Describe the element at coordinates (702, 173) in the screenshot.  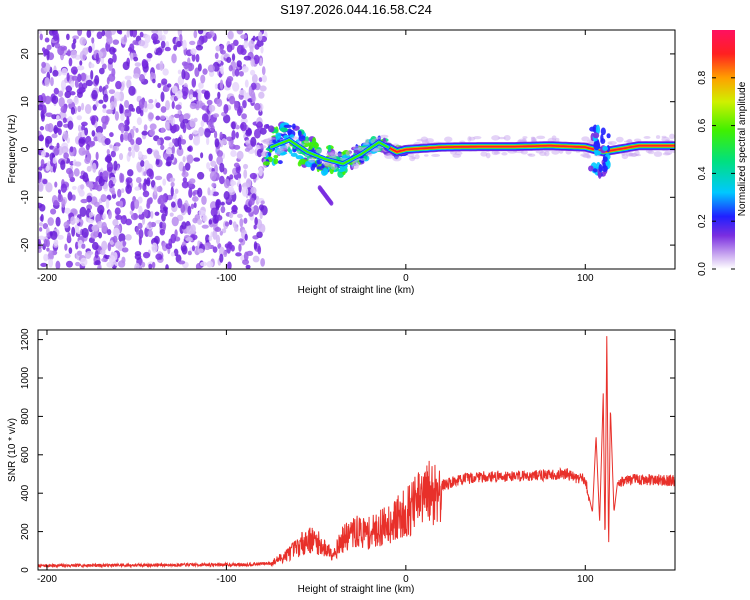
I see `colorbar-tick-label: 0.4` at that location.